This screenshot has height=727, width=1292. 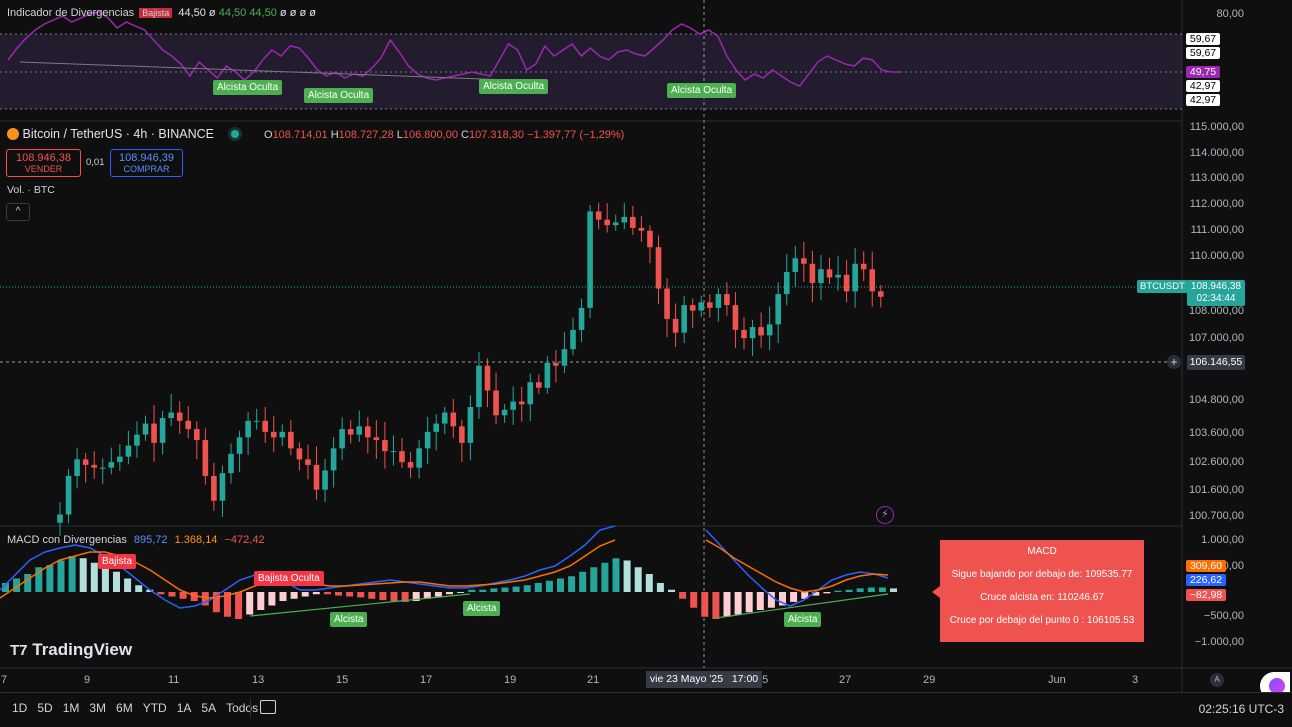 I want to click on date-range-calendar-icon, so click(x=268, y=707).